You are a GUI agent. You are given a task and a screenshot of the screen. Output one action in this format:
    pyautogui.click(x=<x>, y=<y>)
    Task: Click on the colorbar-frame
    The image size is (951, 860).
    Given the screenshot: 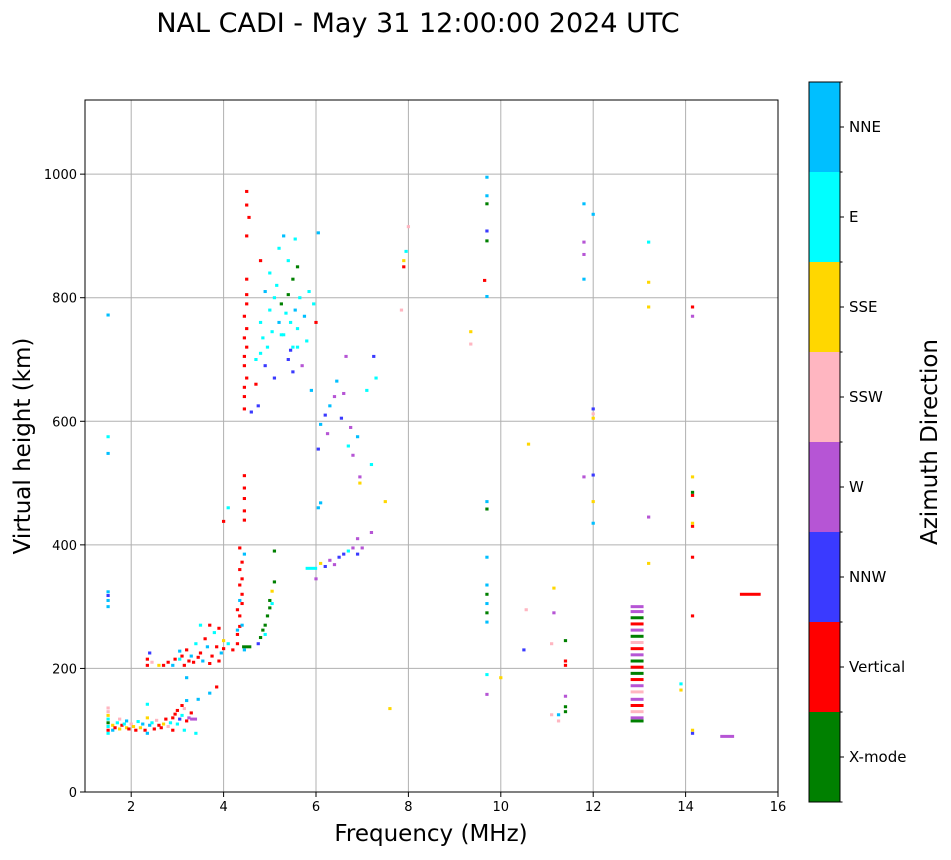 What is the action you would take?
    pyautogui.click(x=824, y=442)
    